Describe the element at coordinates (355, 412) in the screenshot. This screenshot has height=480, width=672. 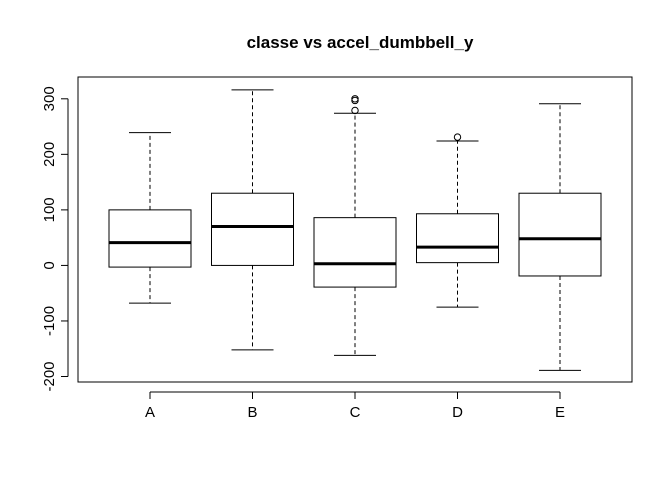
I see `x-tick-label: C` at that location.